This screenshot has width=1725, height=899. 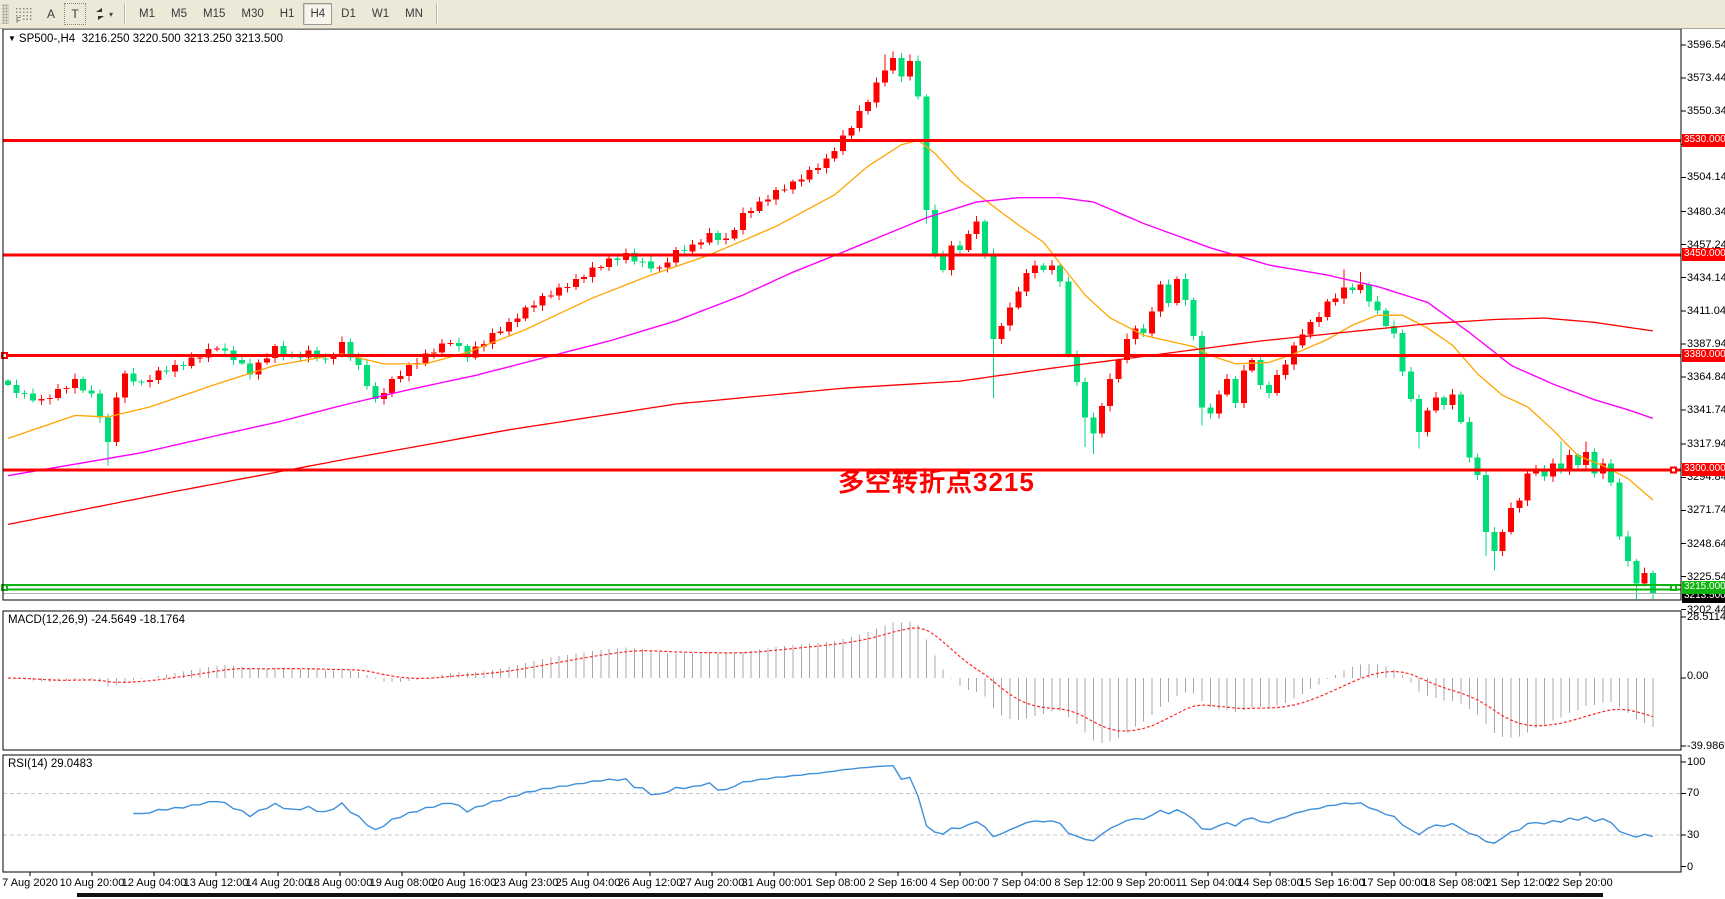 I want to click on macd-signal-line, so click(x=830, y=679).